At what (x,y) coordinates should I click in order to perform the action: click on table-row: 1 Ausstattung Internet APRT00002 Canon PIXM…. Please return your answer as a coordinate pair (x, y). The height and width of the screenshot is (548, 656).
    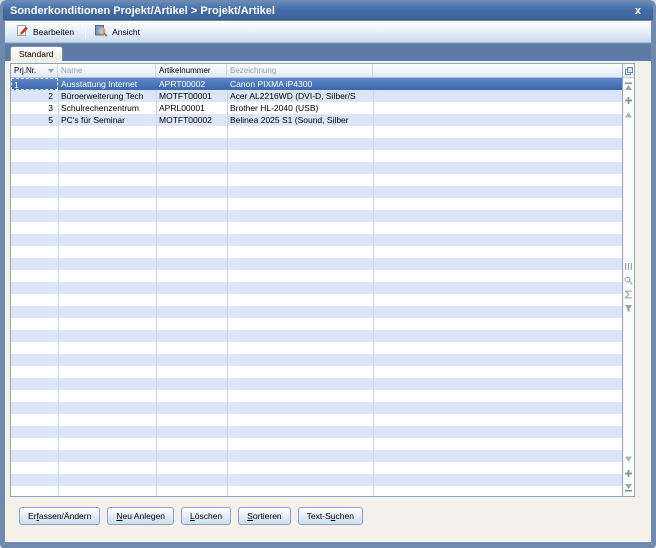
    Looking at the image, I should click on (316, 84).